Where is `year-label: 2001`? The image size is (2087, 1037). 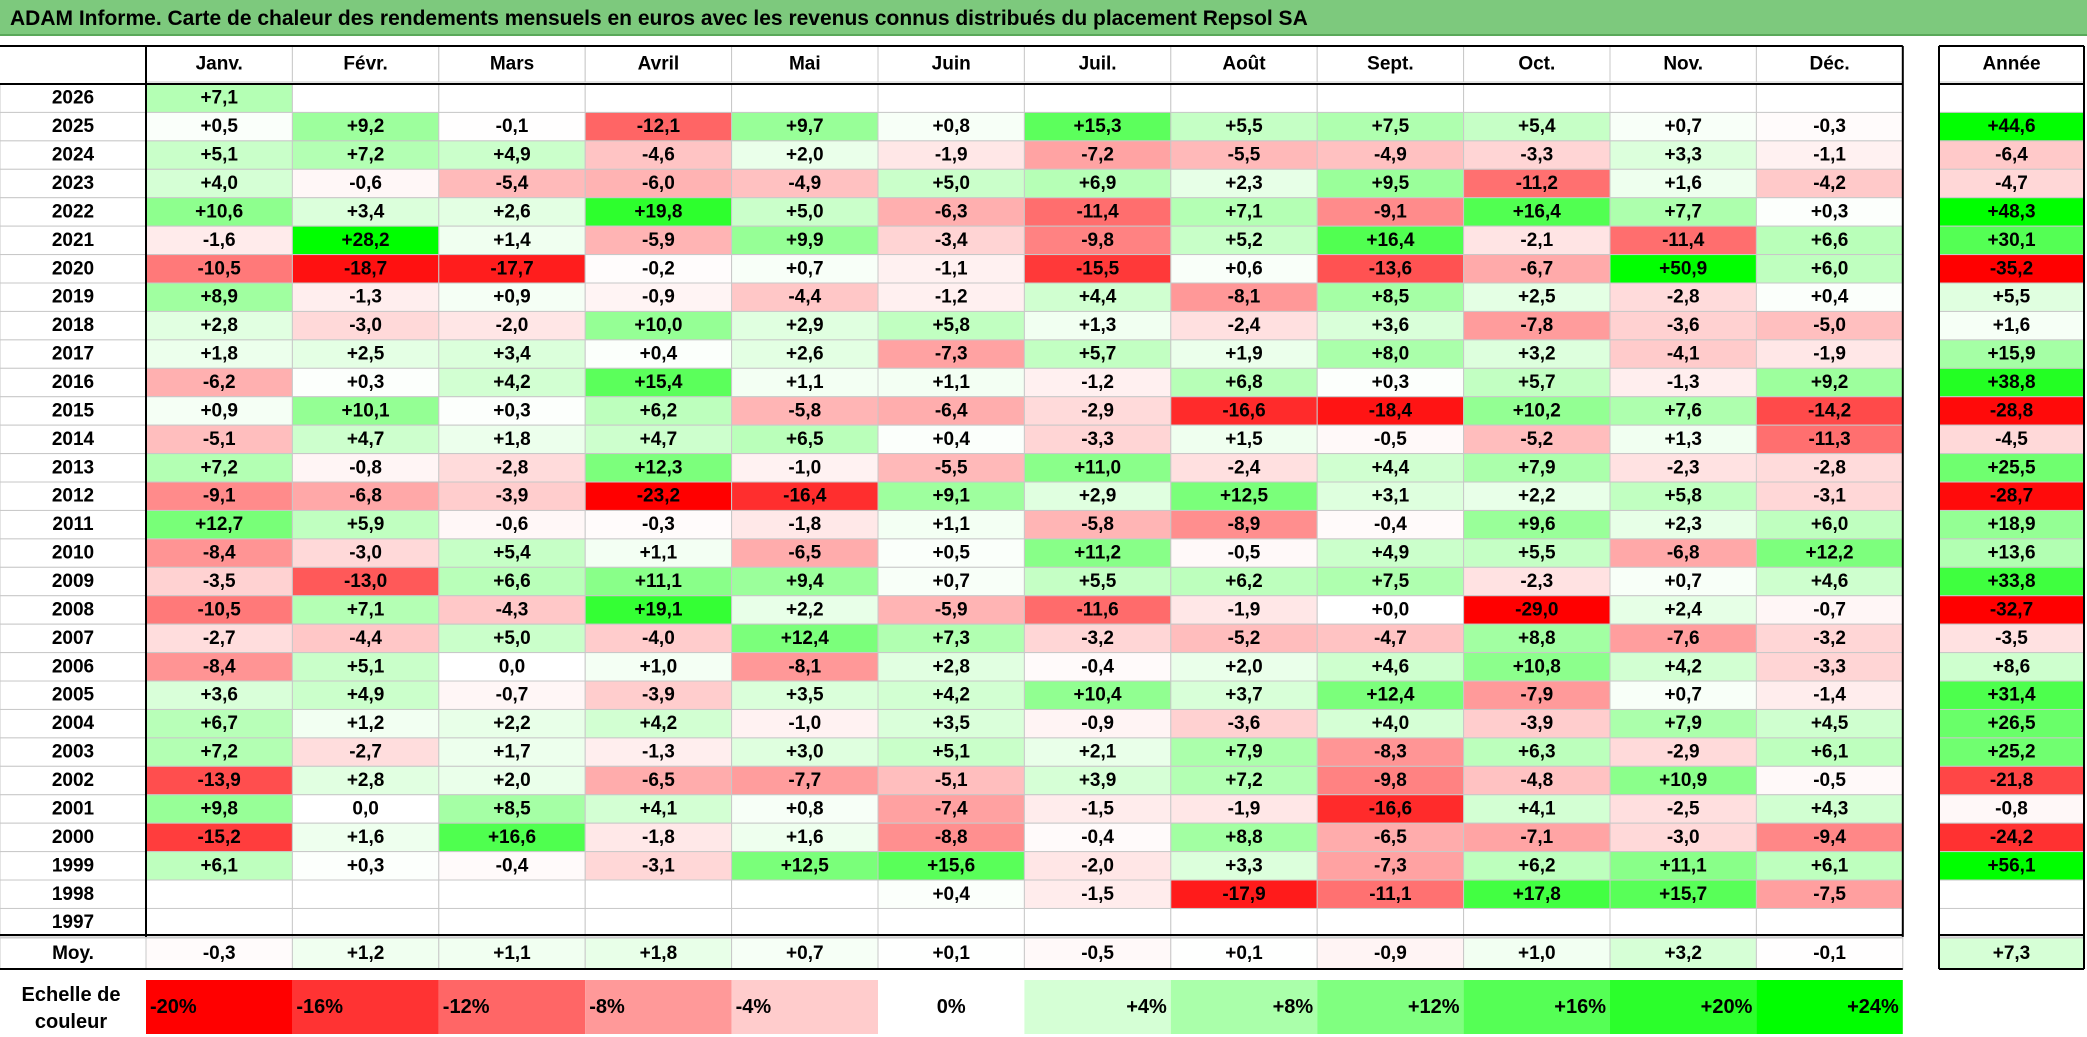 year-label: 2001 is located at coordinates (73, 808).